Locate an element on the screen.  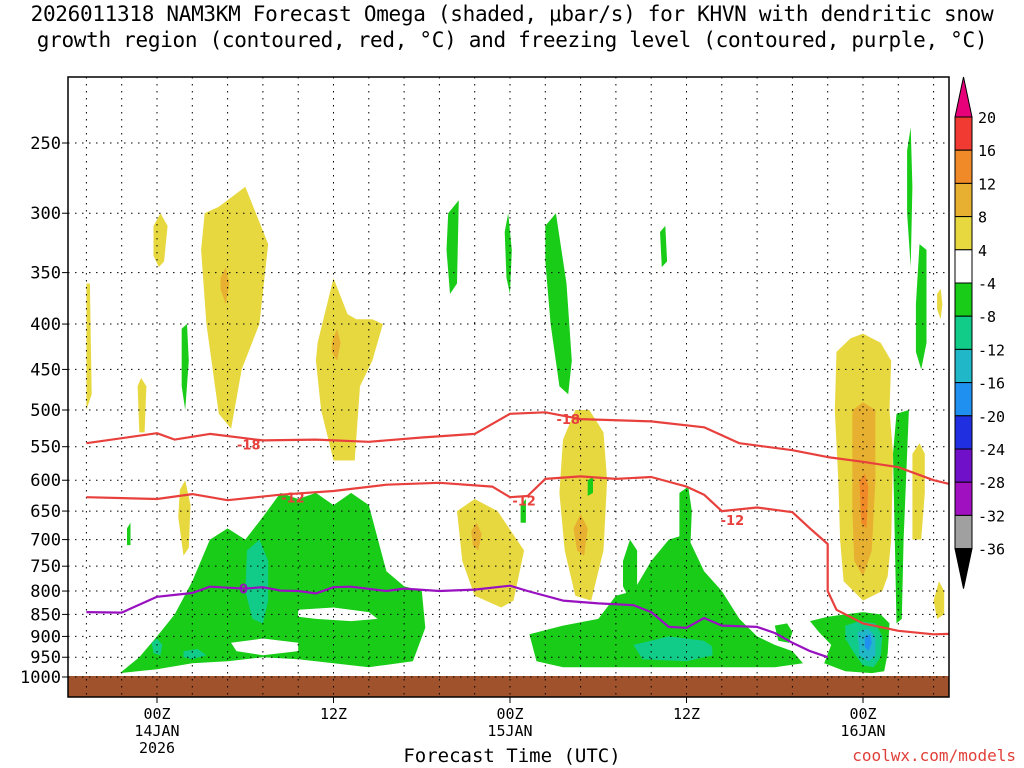
colorbar-label-9: -20 is located at coordinates (991, 417).